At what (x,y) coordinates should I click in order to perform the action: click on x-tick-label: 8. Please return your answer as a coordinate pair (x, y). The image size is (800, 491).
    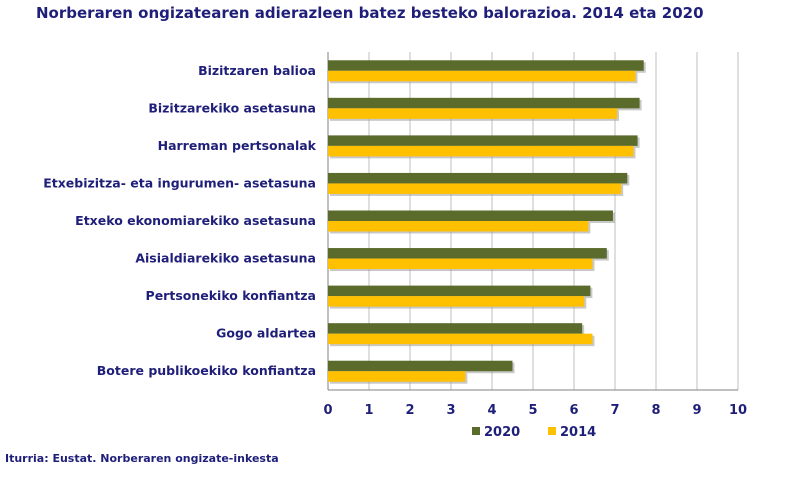
    Looking at the image, I should click on (655, 410).